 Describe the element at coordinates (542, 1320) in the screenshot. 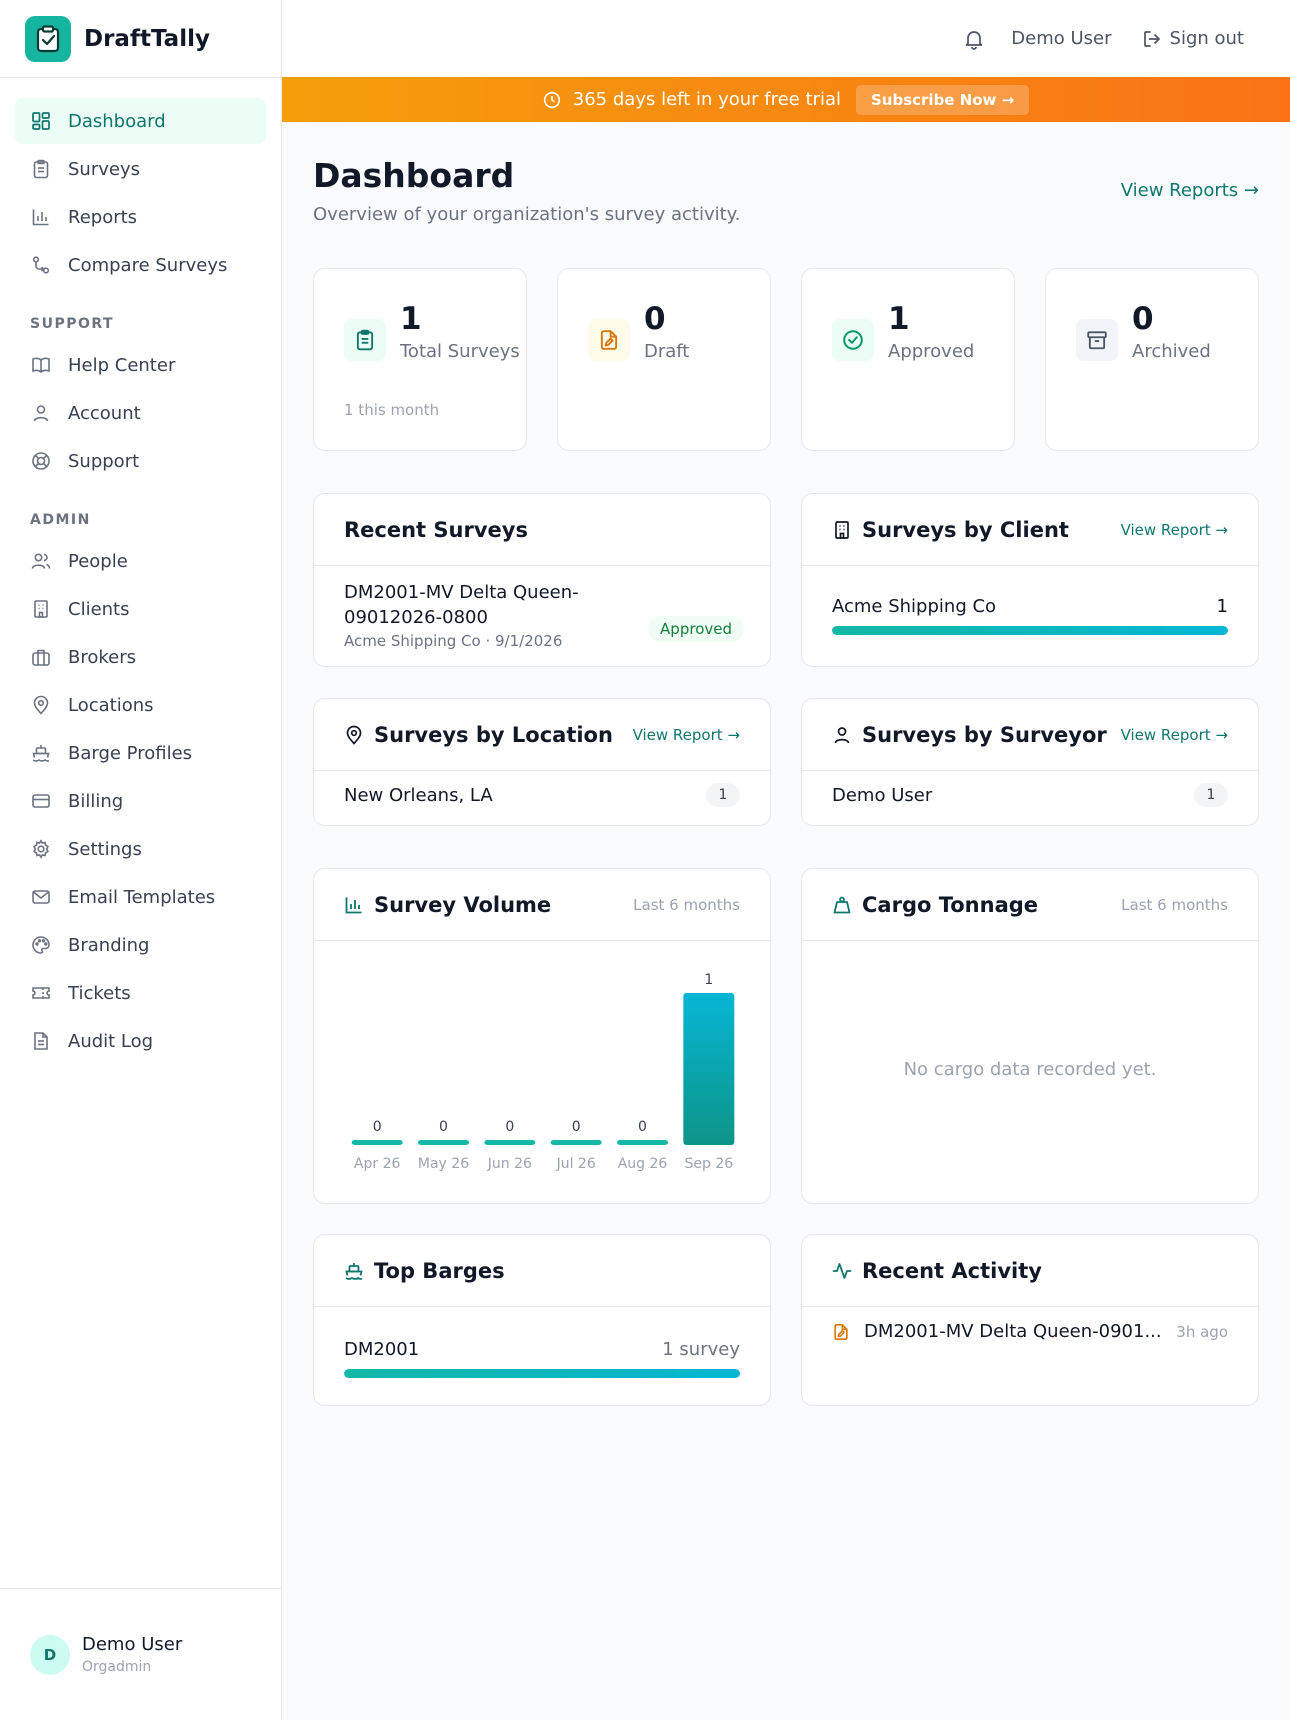

I see `top-barges-card: Top Barges DM2001 1 survey` at that location.